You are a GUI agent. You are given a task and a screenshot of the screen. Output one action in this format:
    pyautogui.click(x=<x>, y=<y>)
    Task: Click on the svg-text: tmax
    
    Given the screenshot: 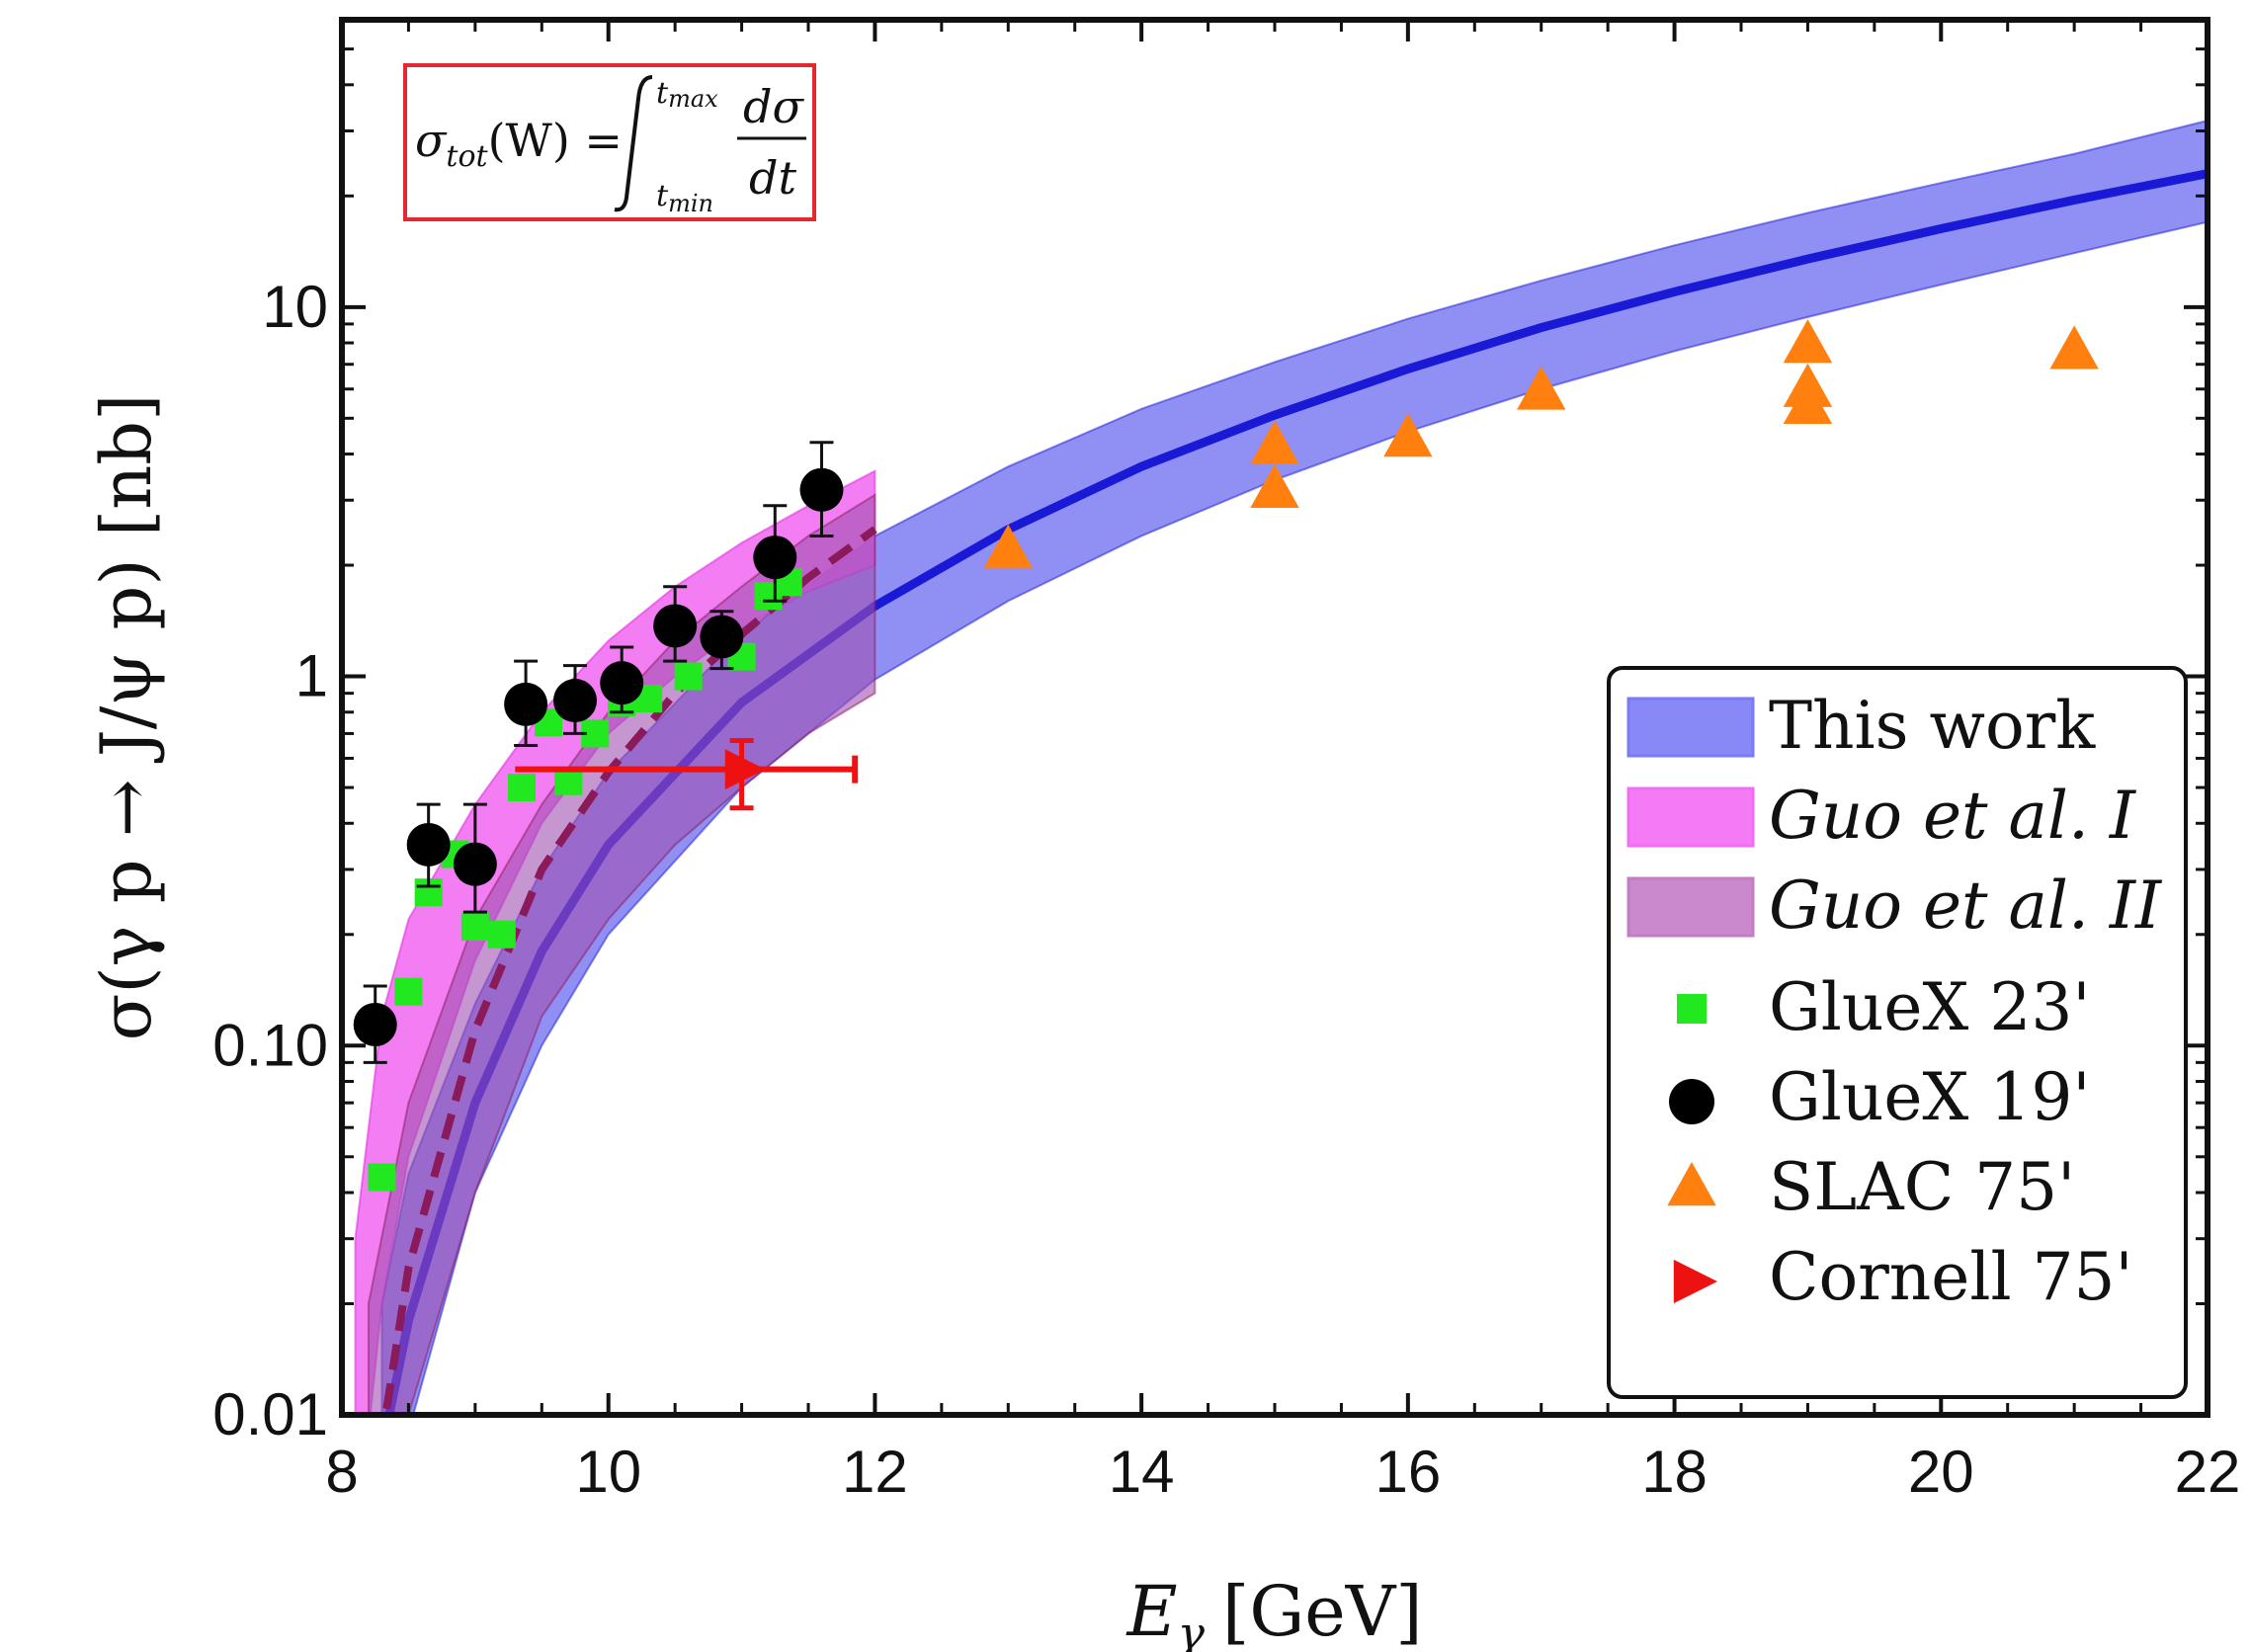 What is the action you would take?
    pyautogui.click(x=687, y=94)
    